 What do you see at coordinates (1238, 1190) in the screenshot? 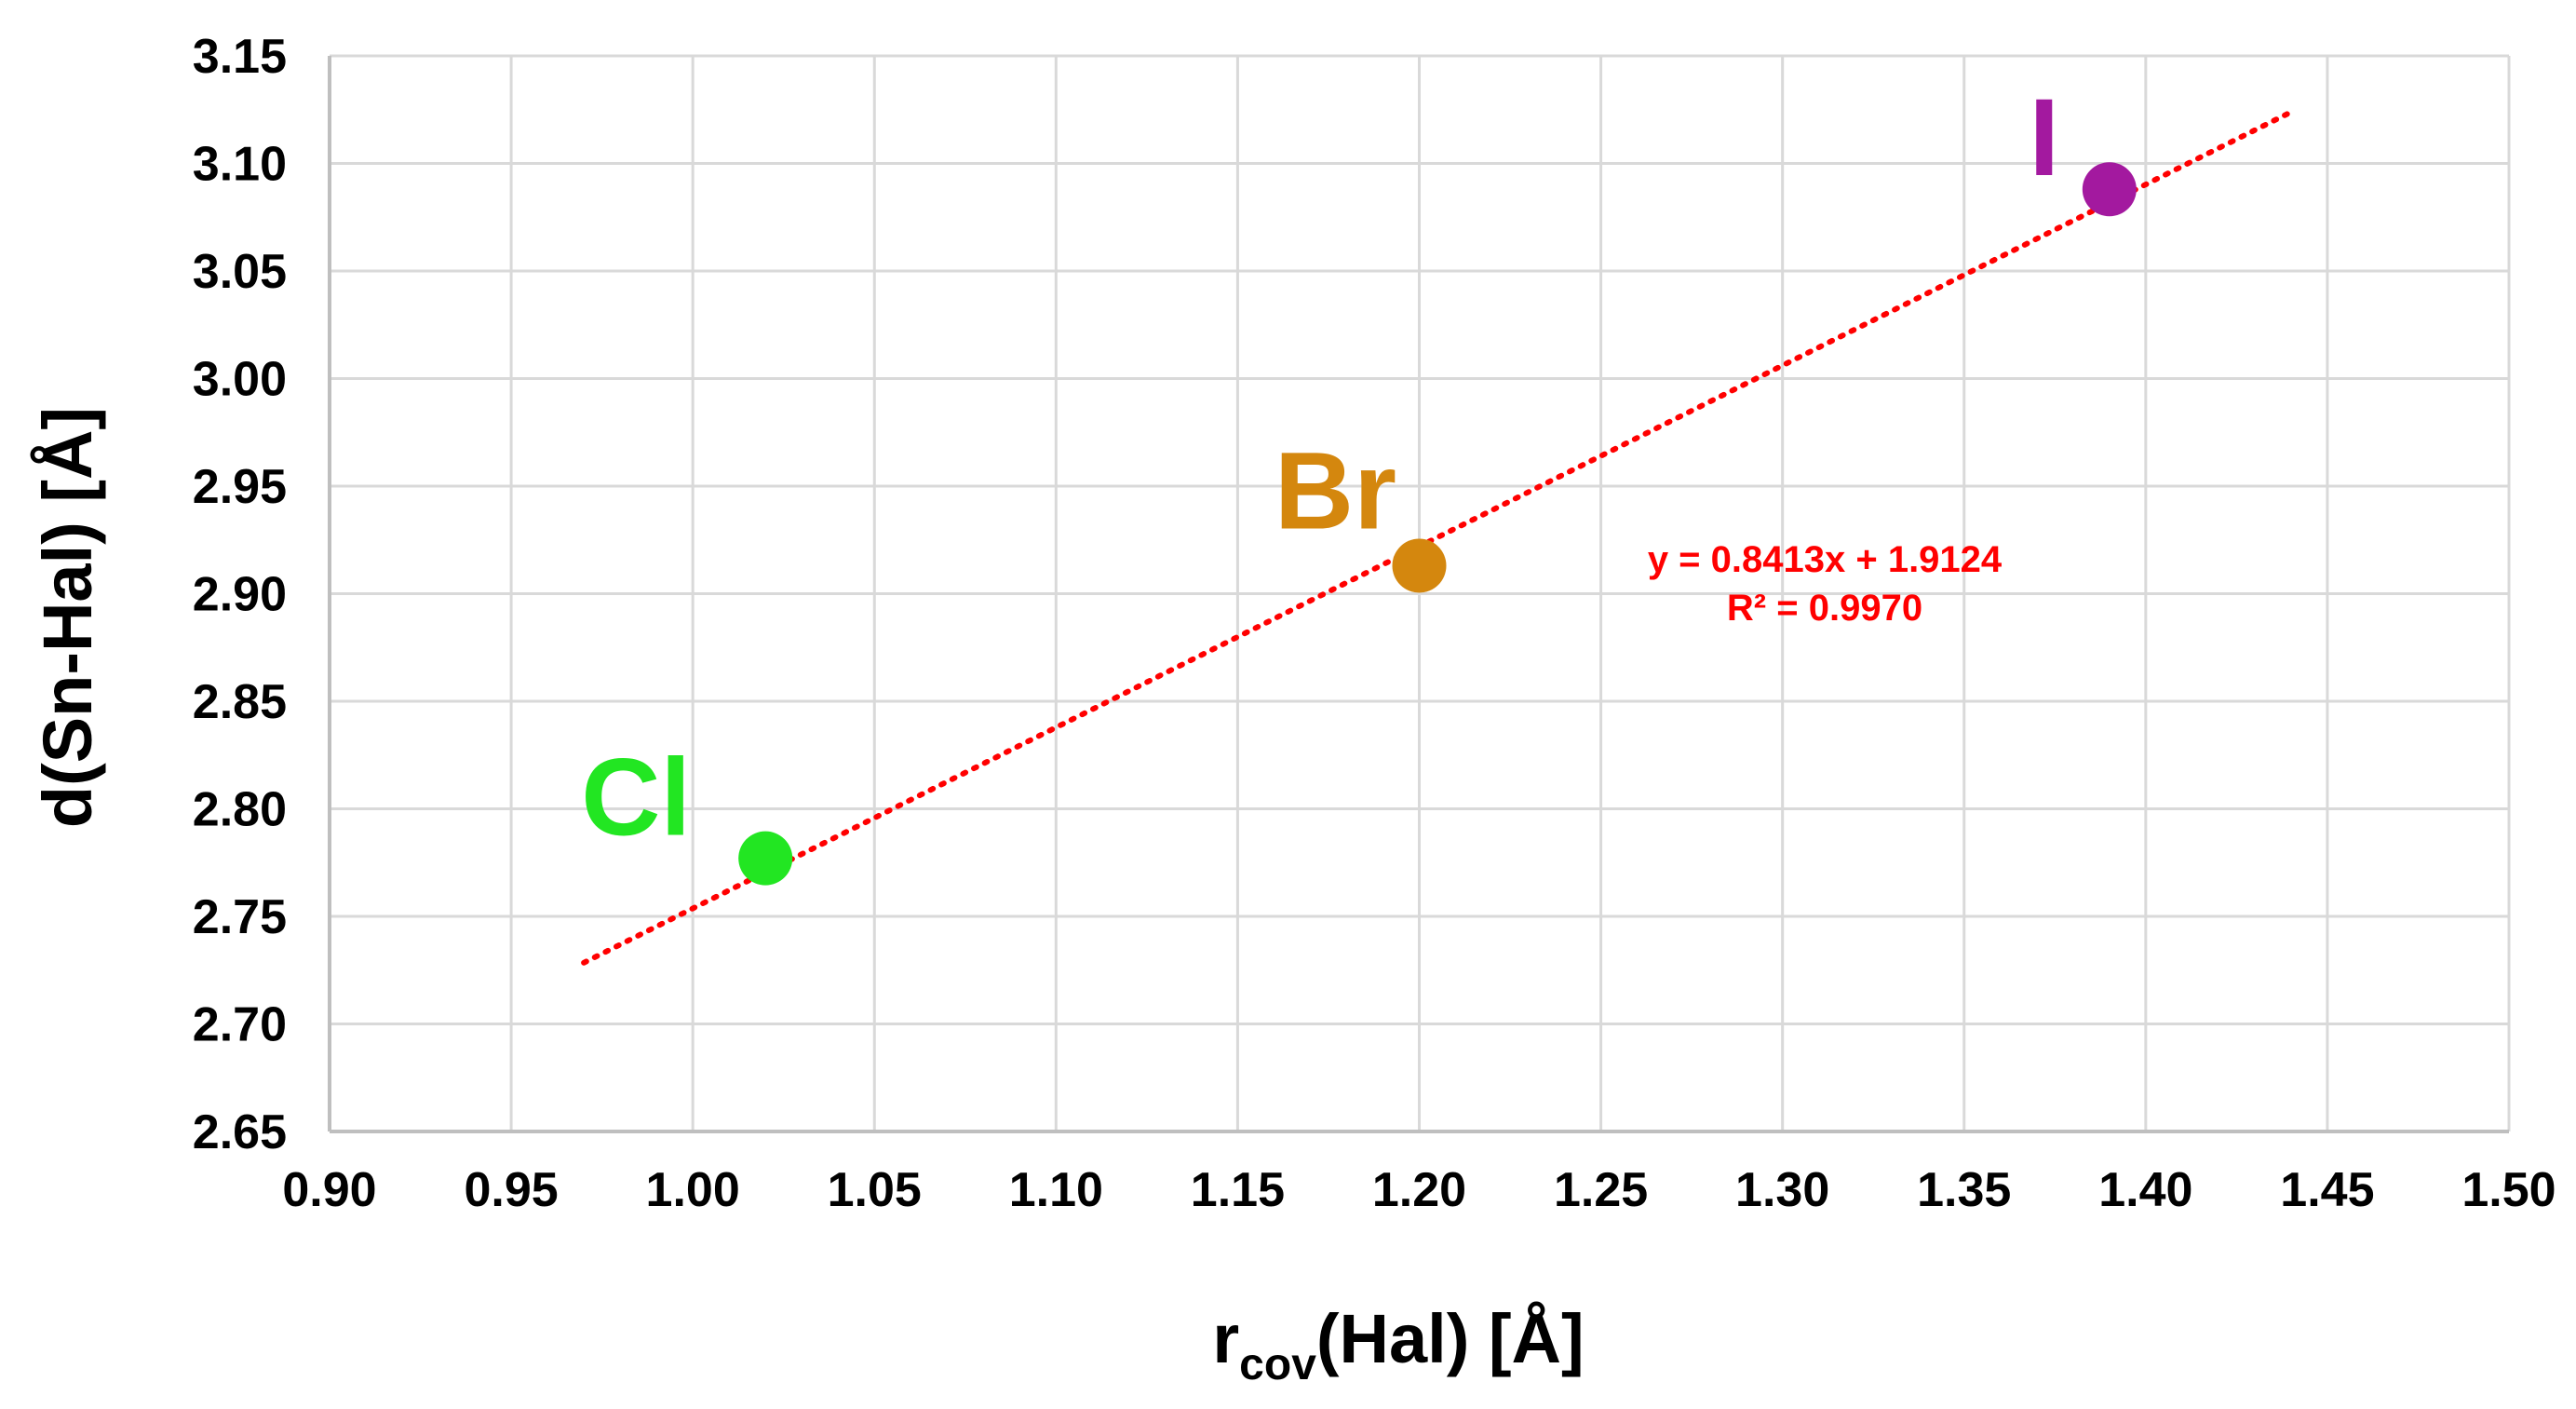
I see `x-tick-label: 1.15` at bounding box center [1238, 1190].